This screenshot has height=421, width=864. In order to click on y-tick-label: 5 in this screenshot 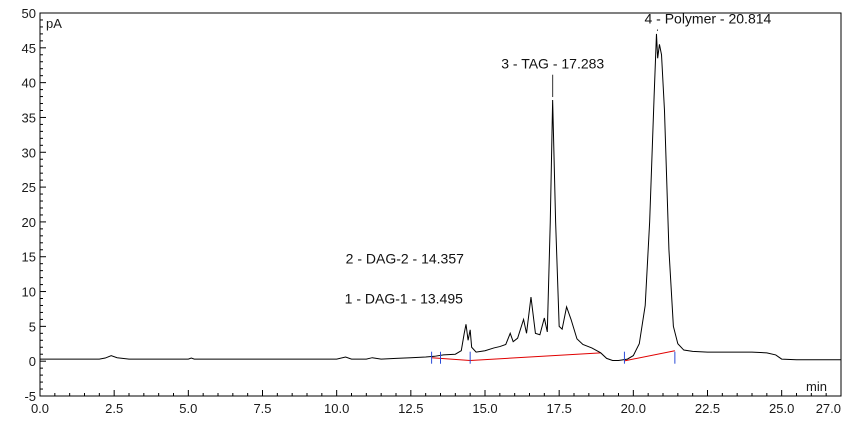, I will do `click(32, 326)`.